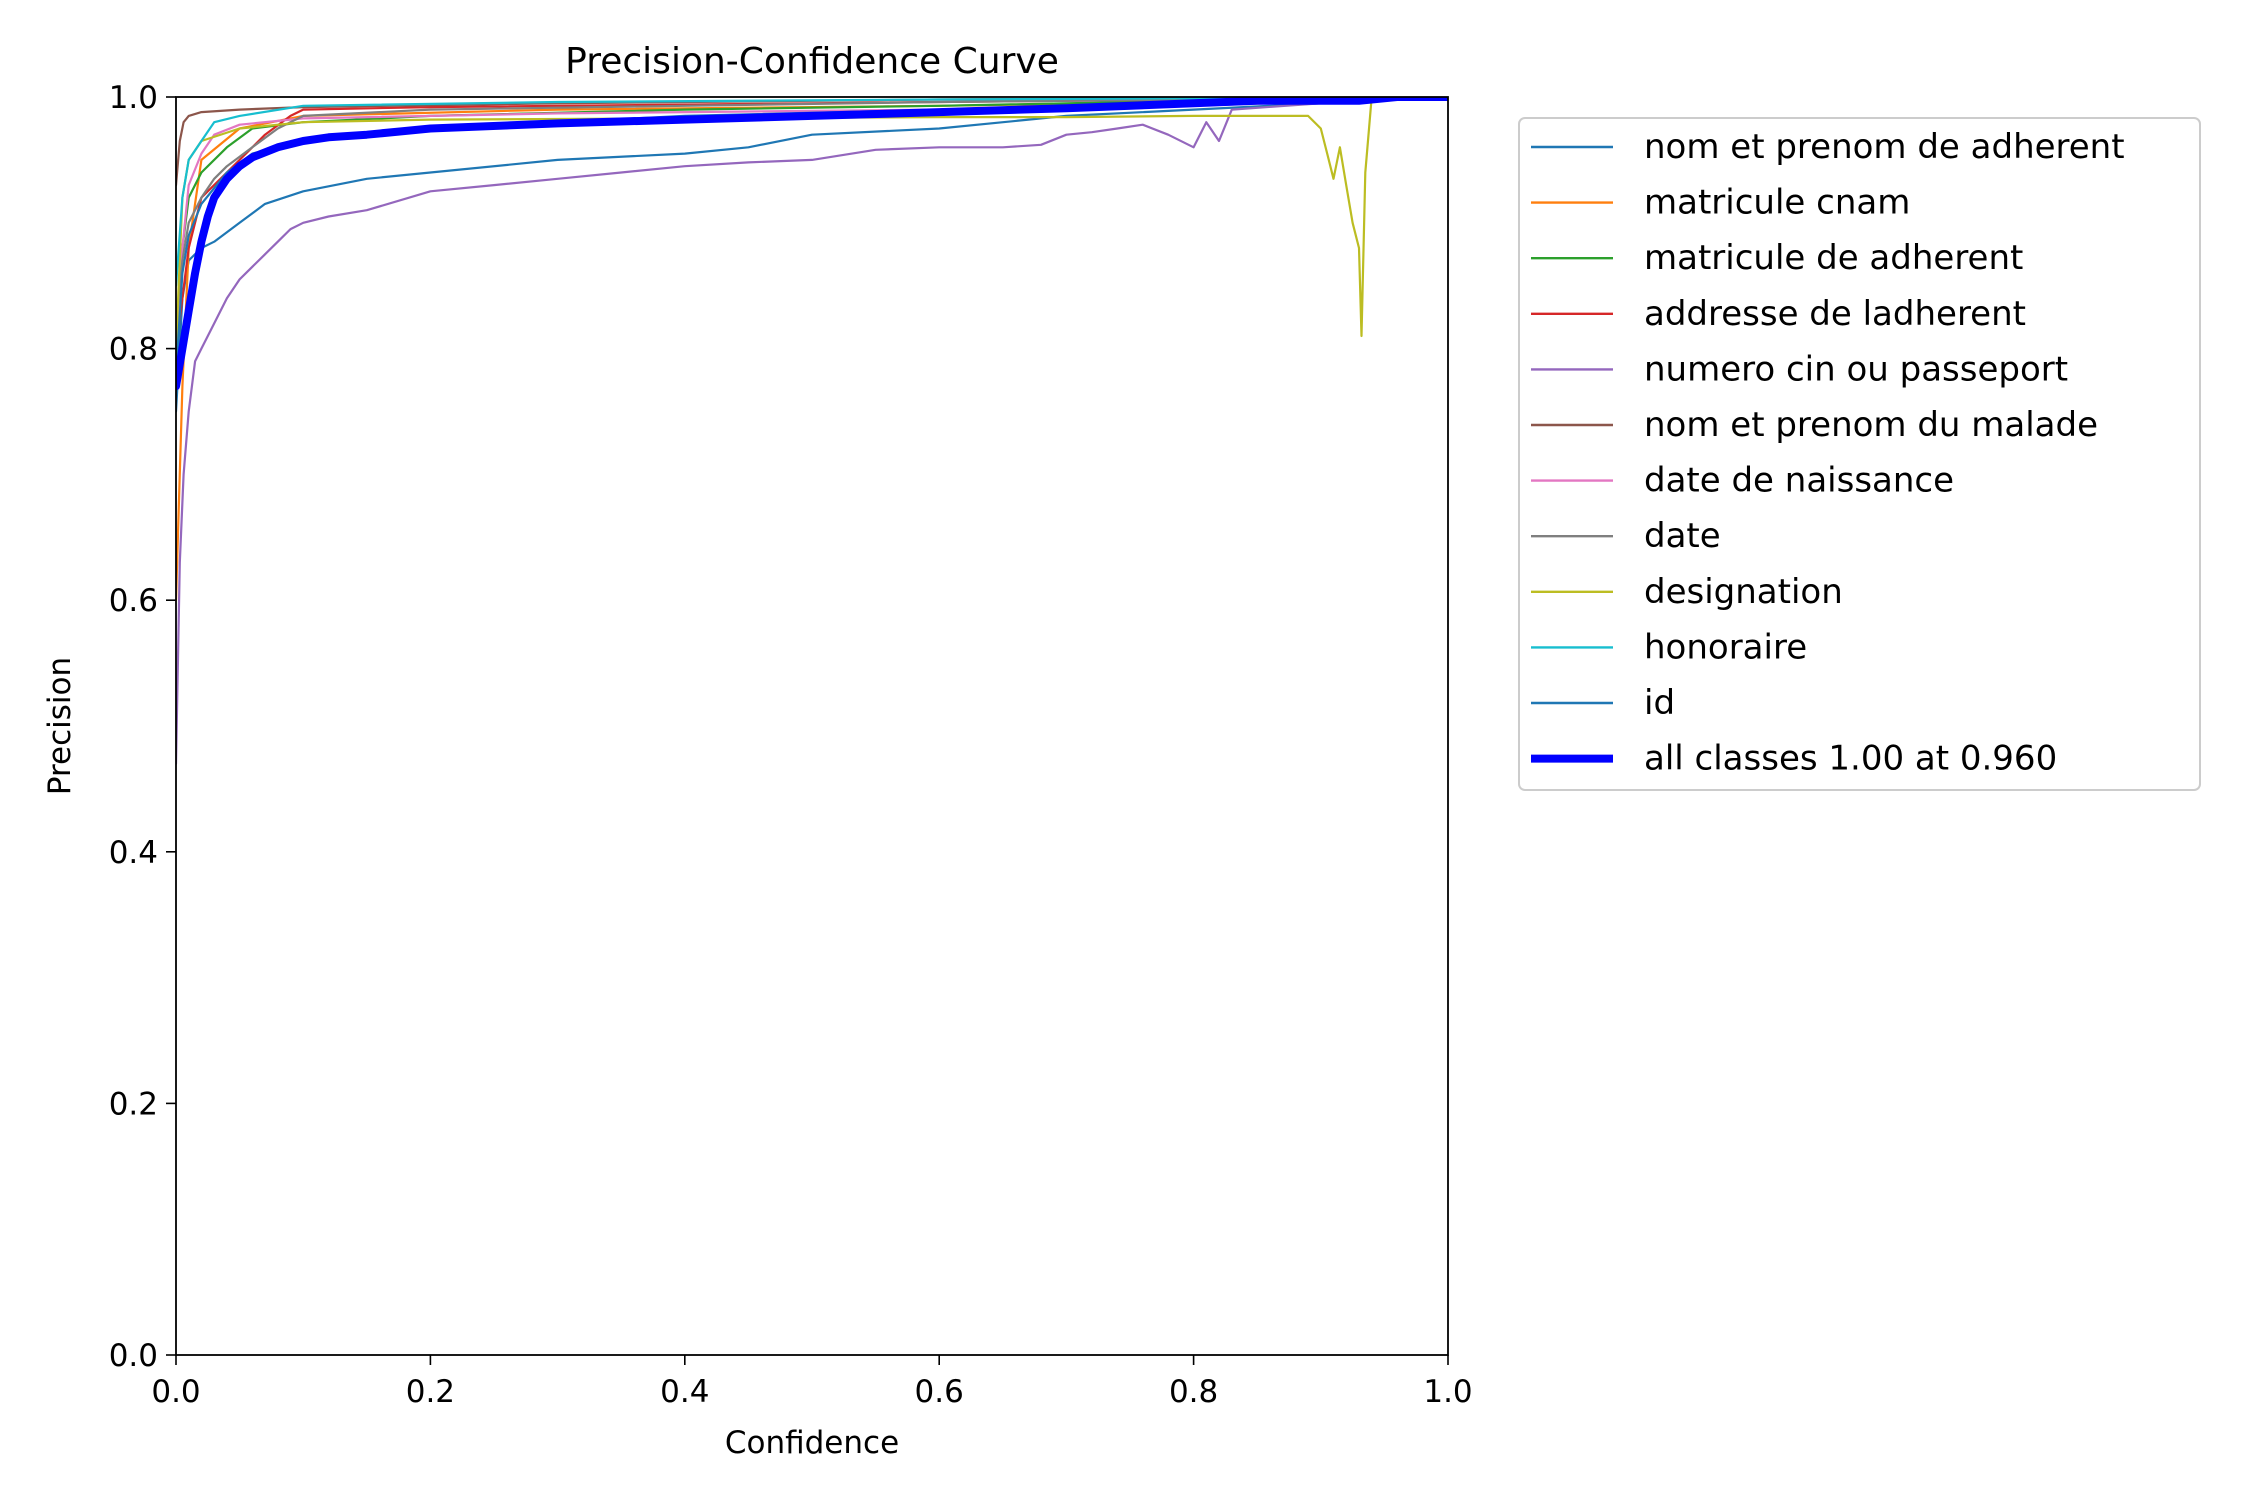  Describe the element at coordinates (1871, 425) in the screenshot. I see `legend-entry: nom et prenom du malade` at that location.